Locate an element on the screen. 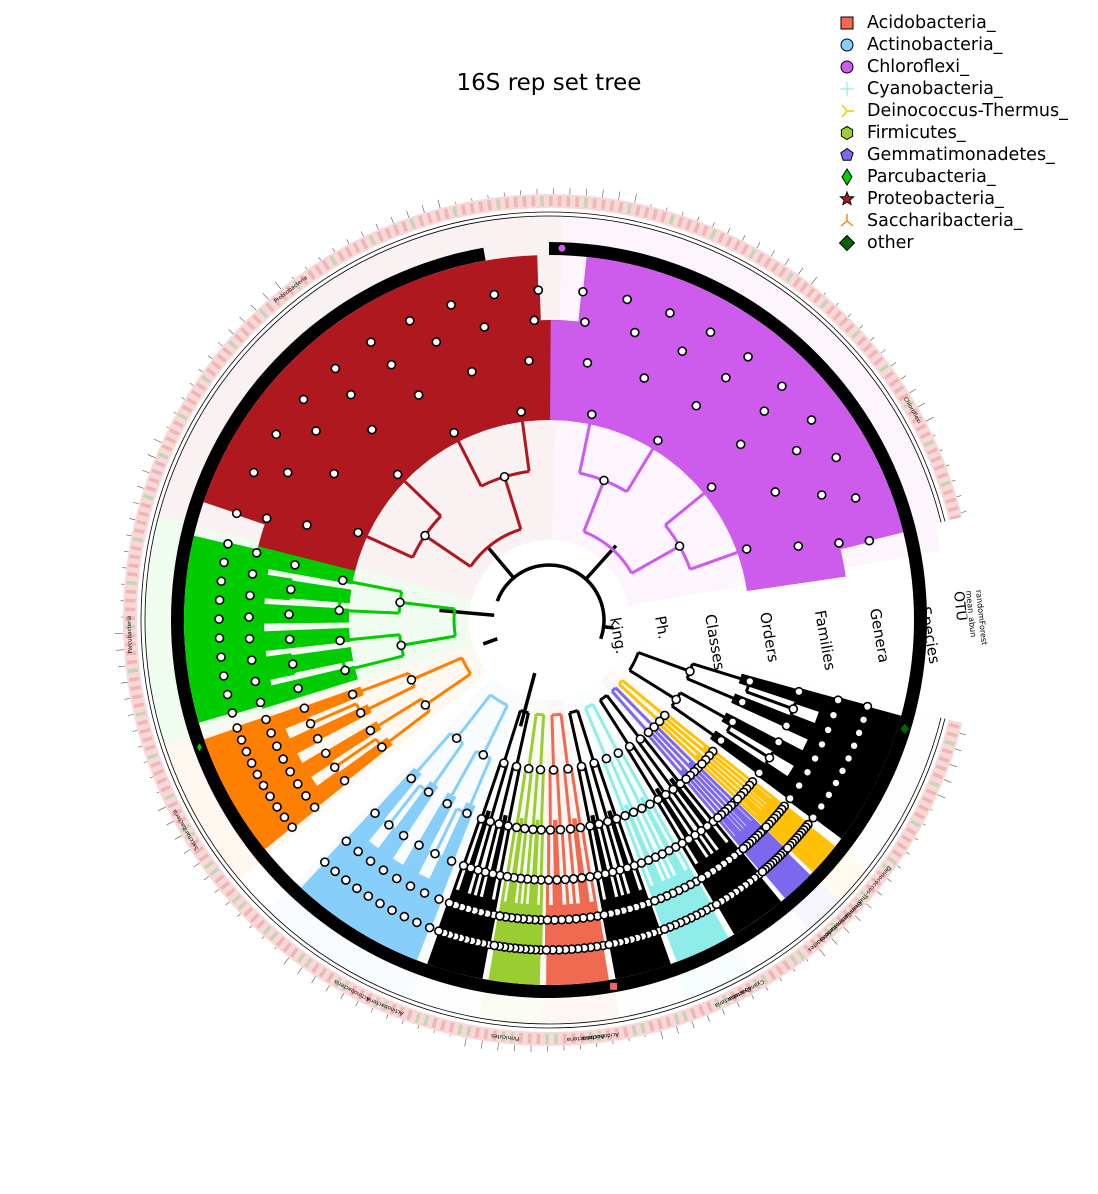 The image size is (1098, 1194). pentagon-marker-icon is located at coordinates (847, 155).